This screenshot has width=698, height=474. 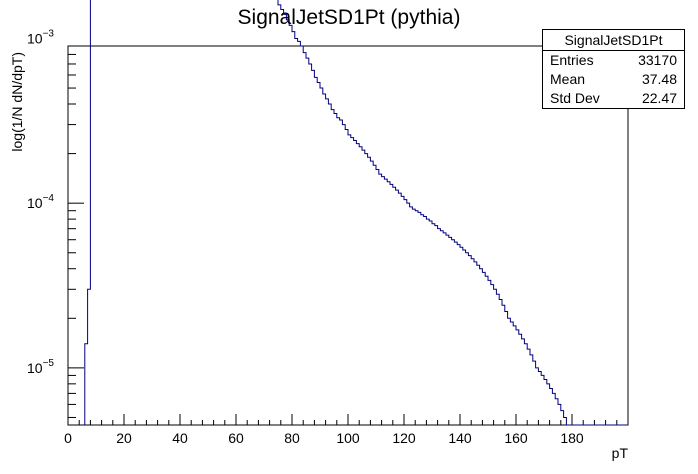 I want to click on y-tick-label: 10⁻⁵, so click(x=40, y=367).